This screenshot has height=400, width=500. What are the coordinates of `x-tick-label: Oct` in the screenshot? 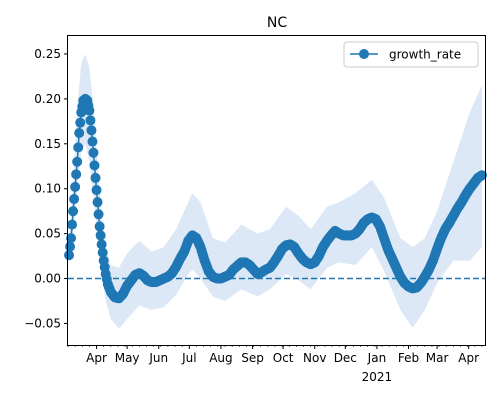 It's located at (283, 358).